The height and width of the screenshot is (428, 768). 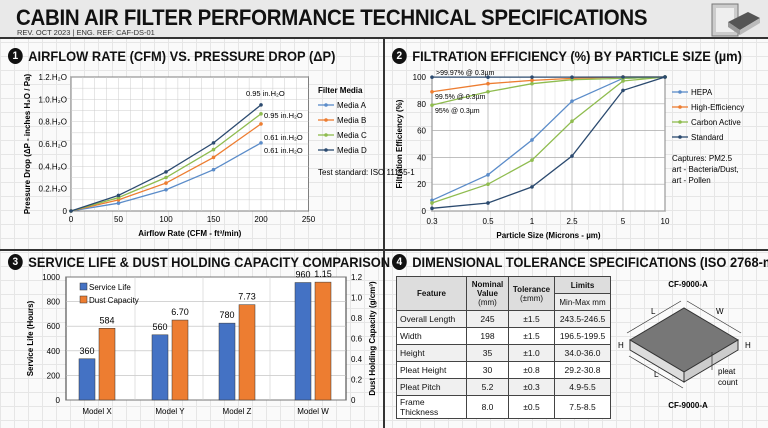 What do you see at coordinates (431, 370) in the screenshot?
I see `table-cell: Pleat Height` at bounding box center [431, 370].